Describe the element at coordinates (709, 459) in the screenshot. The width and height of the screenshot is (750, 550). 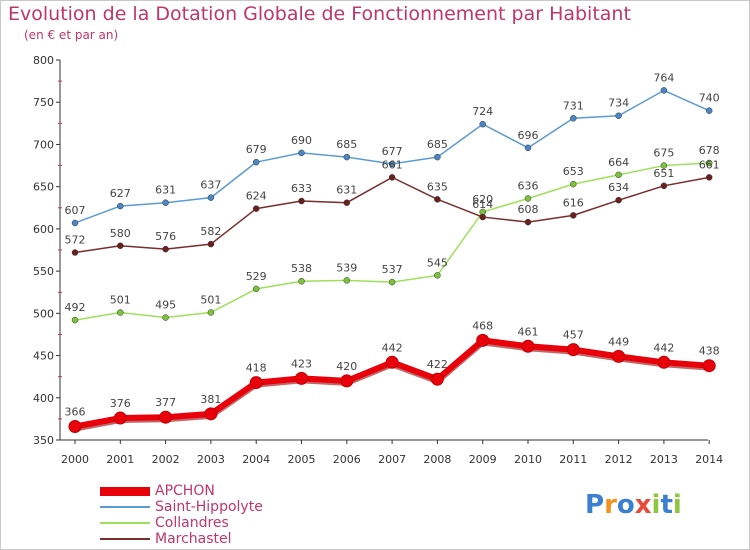
I see `x-tick-label: 2014` at that location.